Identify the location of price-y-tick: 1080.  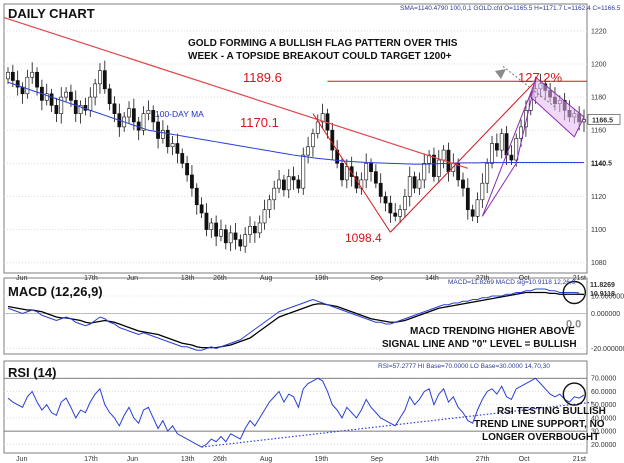
(599, 263).